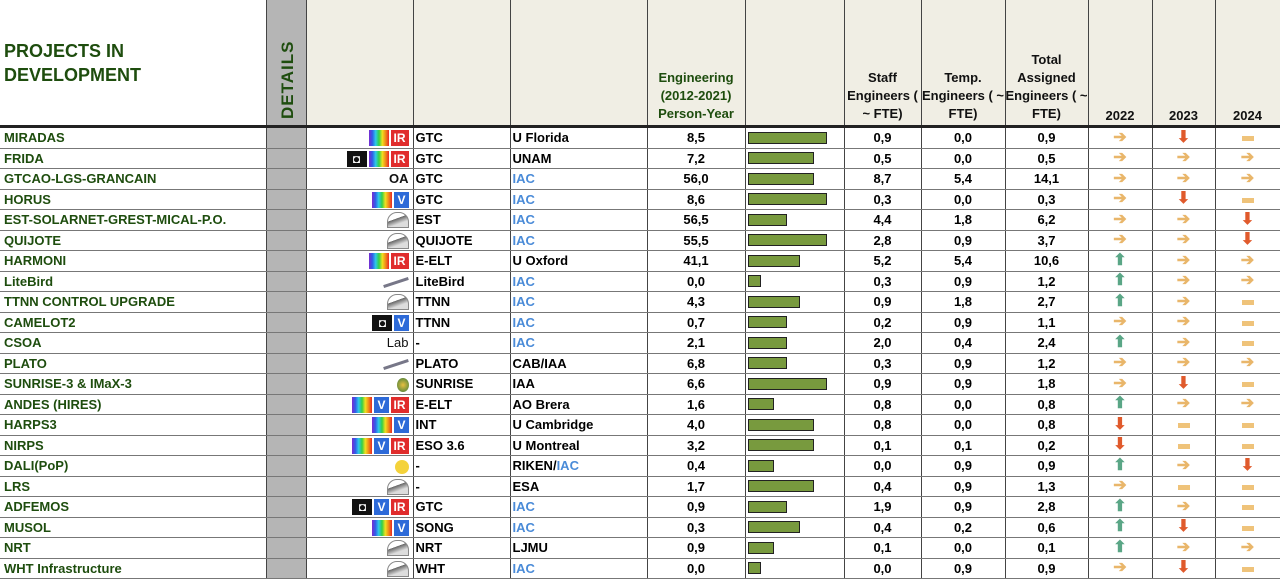  I want to click on total-cell: 1,2, so click(1047, 363).